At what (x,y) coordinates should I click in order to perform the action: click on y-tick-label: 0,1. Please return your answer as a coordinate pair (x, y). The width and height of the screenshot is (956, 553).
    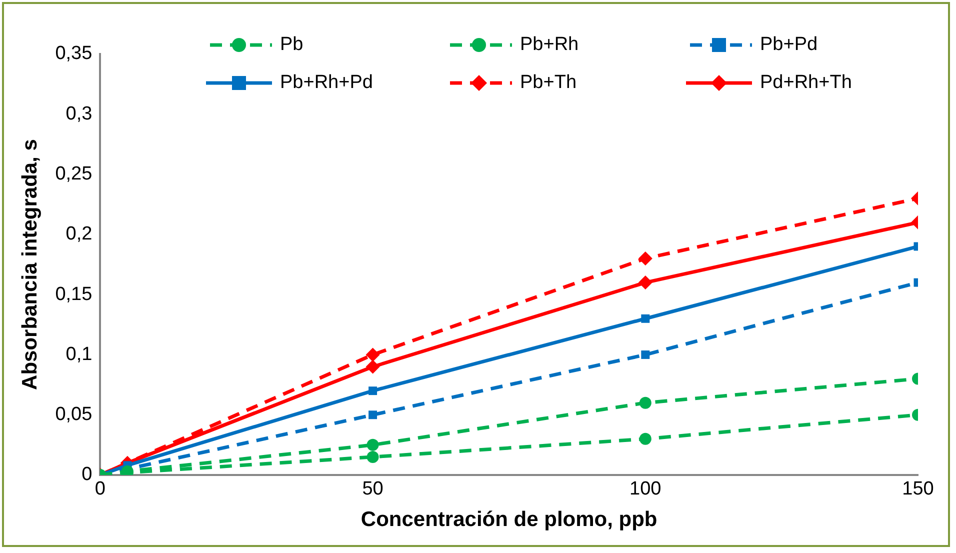
    Looking at the image, I should click on (79, 354).